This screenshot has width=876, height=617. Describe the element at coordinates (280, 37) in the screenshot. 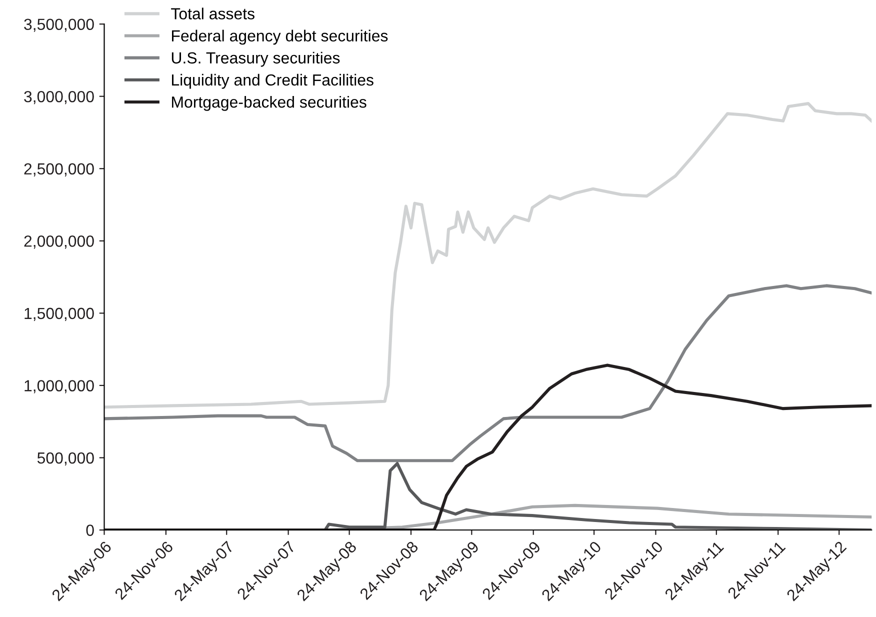

I see `legend-label: Federal agency debt securities` at that location.